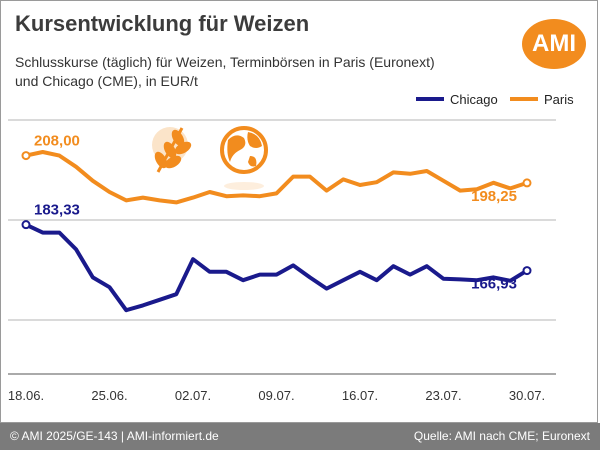  Describe the element at coordinates (172, 150) in the screenshot. I see `wheat-icon` at that location.